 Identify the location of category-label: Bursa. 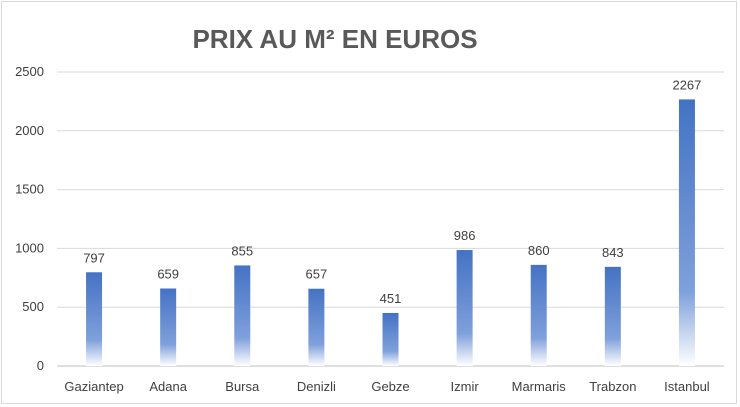
(242, 386).